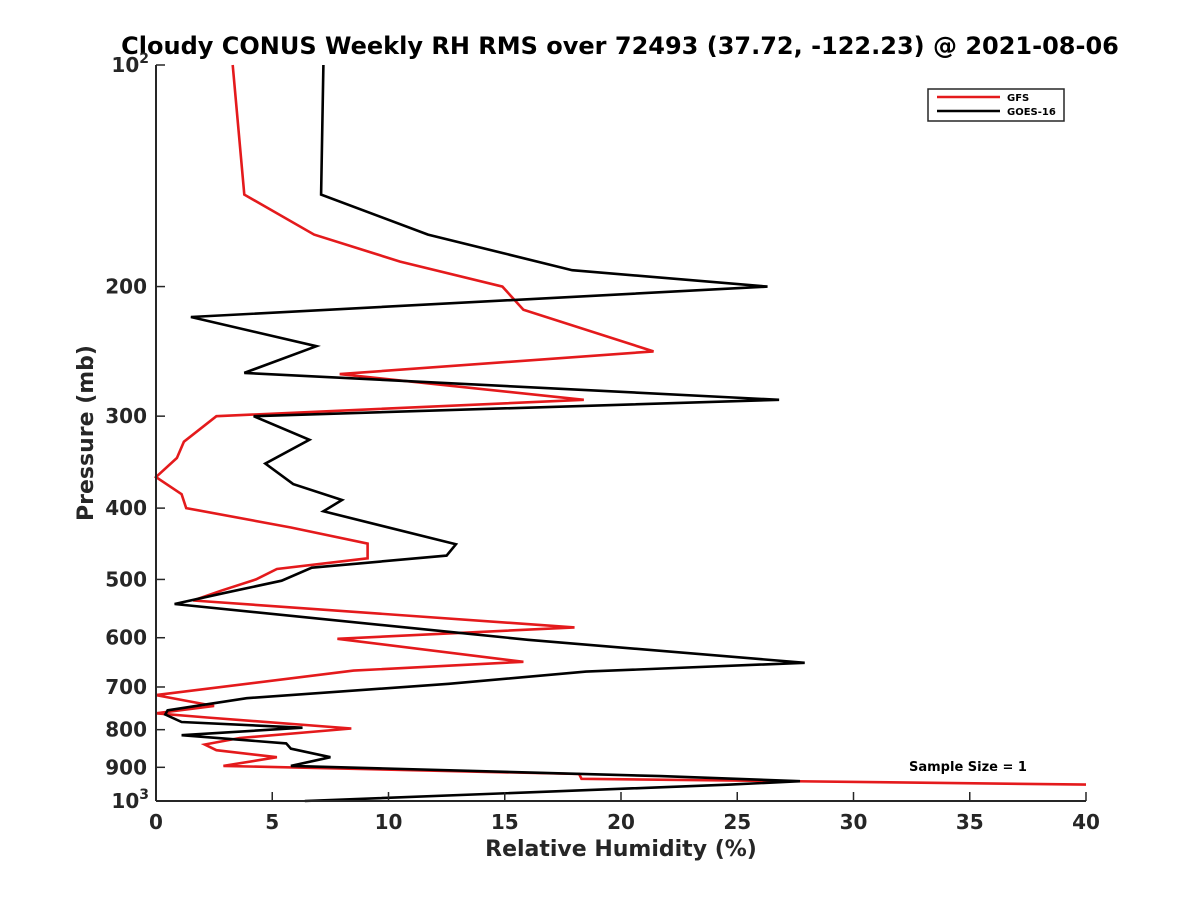 The image size is (1200, 900). What do you see at coordinates (126, 638) in the screenshot?
I see `y-tick-label: 600` at bounding box center [126, 638].